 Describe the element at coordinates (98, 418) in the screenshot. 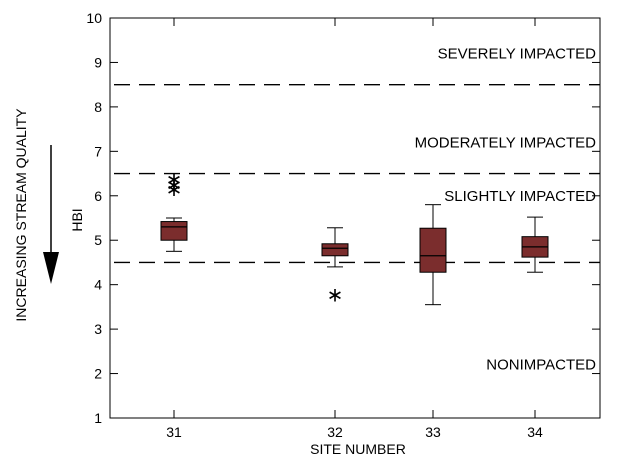

I see `y-tick-label: 1` at that location.